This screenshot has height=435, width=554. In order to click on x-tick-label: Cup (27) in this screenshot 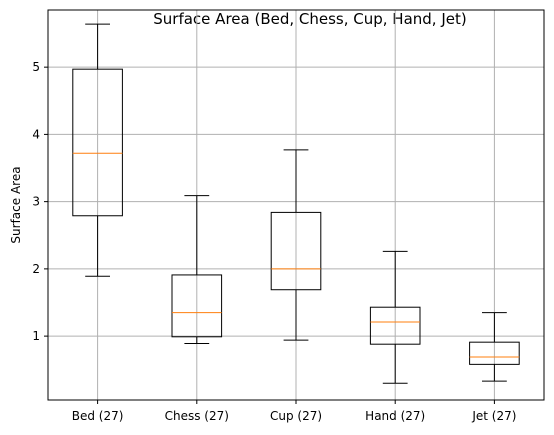, I will do `click(296, 416)`.